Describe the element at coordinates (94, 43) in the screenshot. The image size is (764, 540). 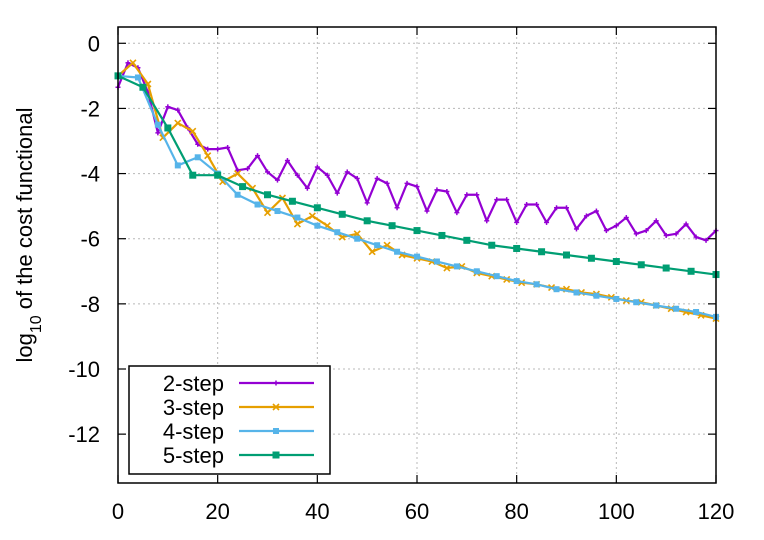
I see `y-tick-label: 0` at that location.